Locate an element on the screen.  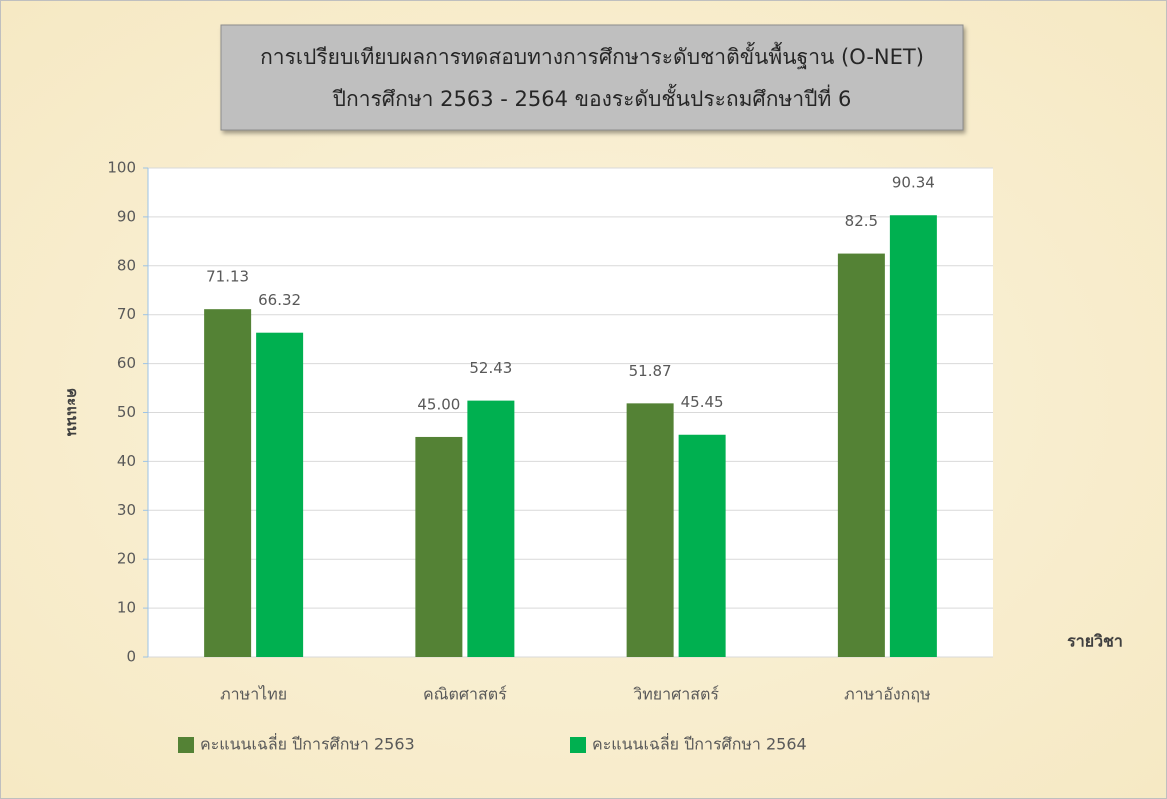
legend-label: คะแนนเฉลี่ย ปีการศึกษา 2564 is located at coordinates (699, 743).